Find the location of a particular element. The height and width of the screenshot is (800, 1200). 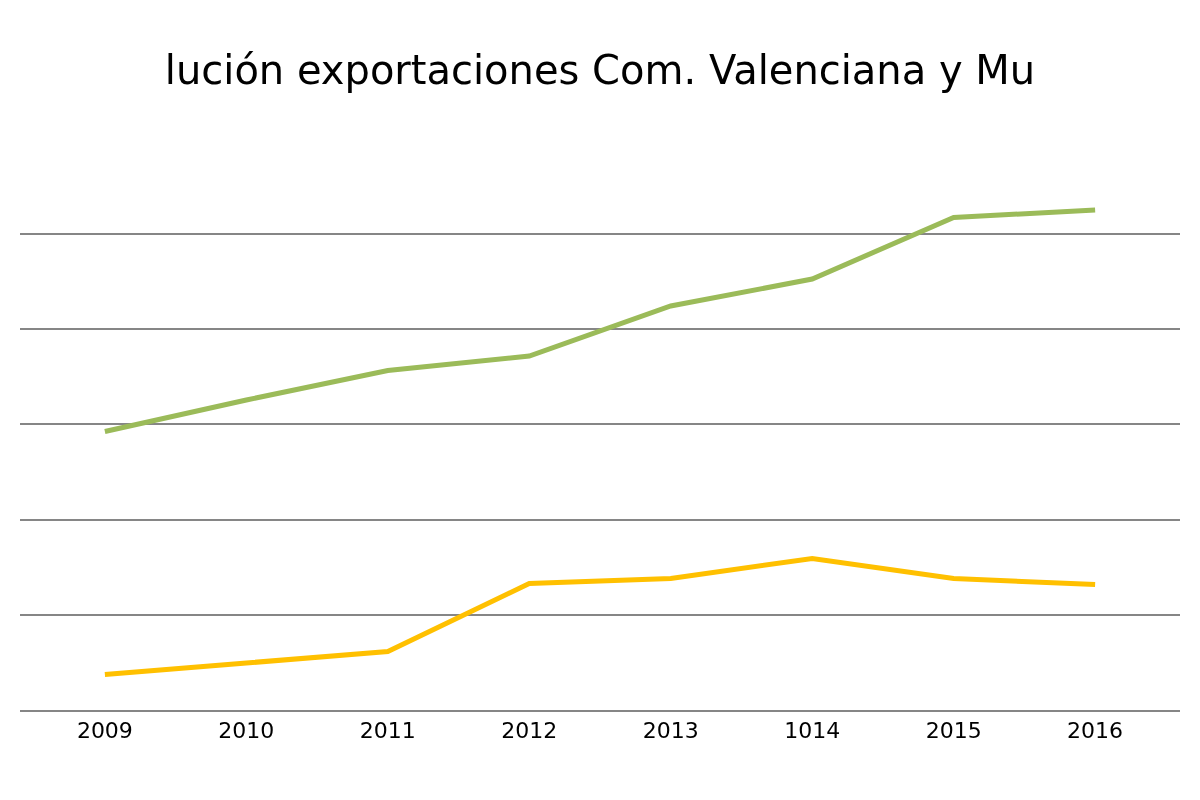

x-tick-label: 2010 is located at coordinates (246, 731).